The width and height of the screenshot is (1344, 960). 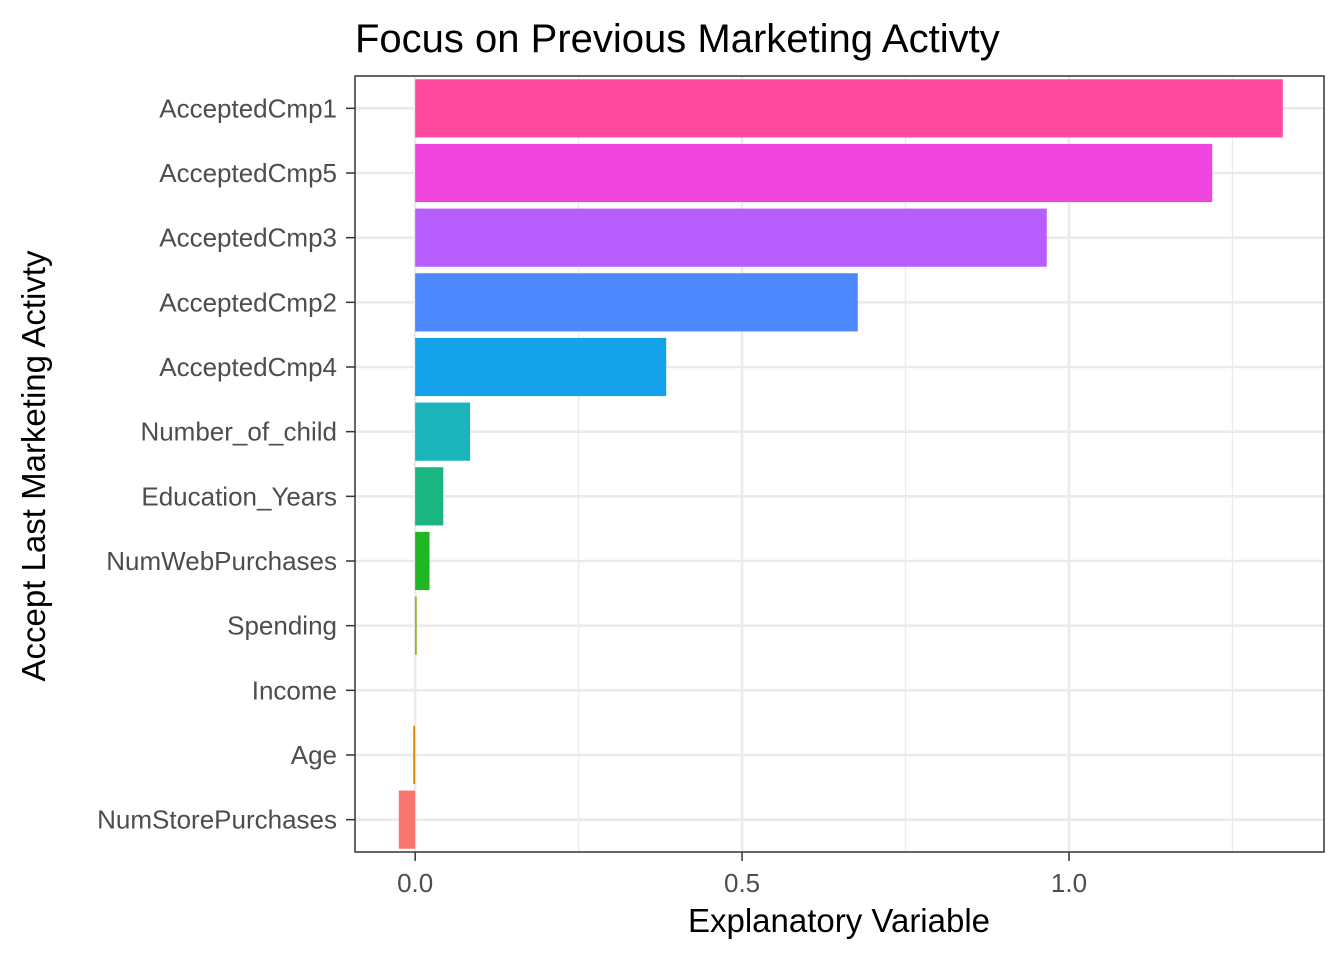 I want to click on bar-AcceptedCmp5, so click(x=814, y=173).